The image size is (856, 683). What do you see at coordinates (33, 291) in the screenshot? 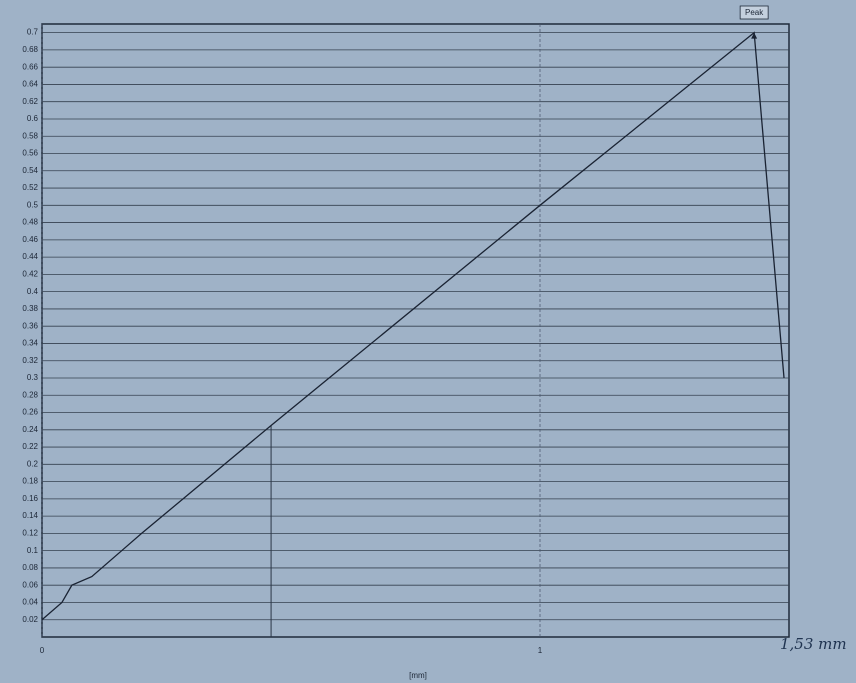
I see `y-tick-label: 0.4` at bounding box center [33, 291].